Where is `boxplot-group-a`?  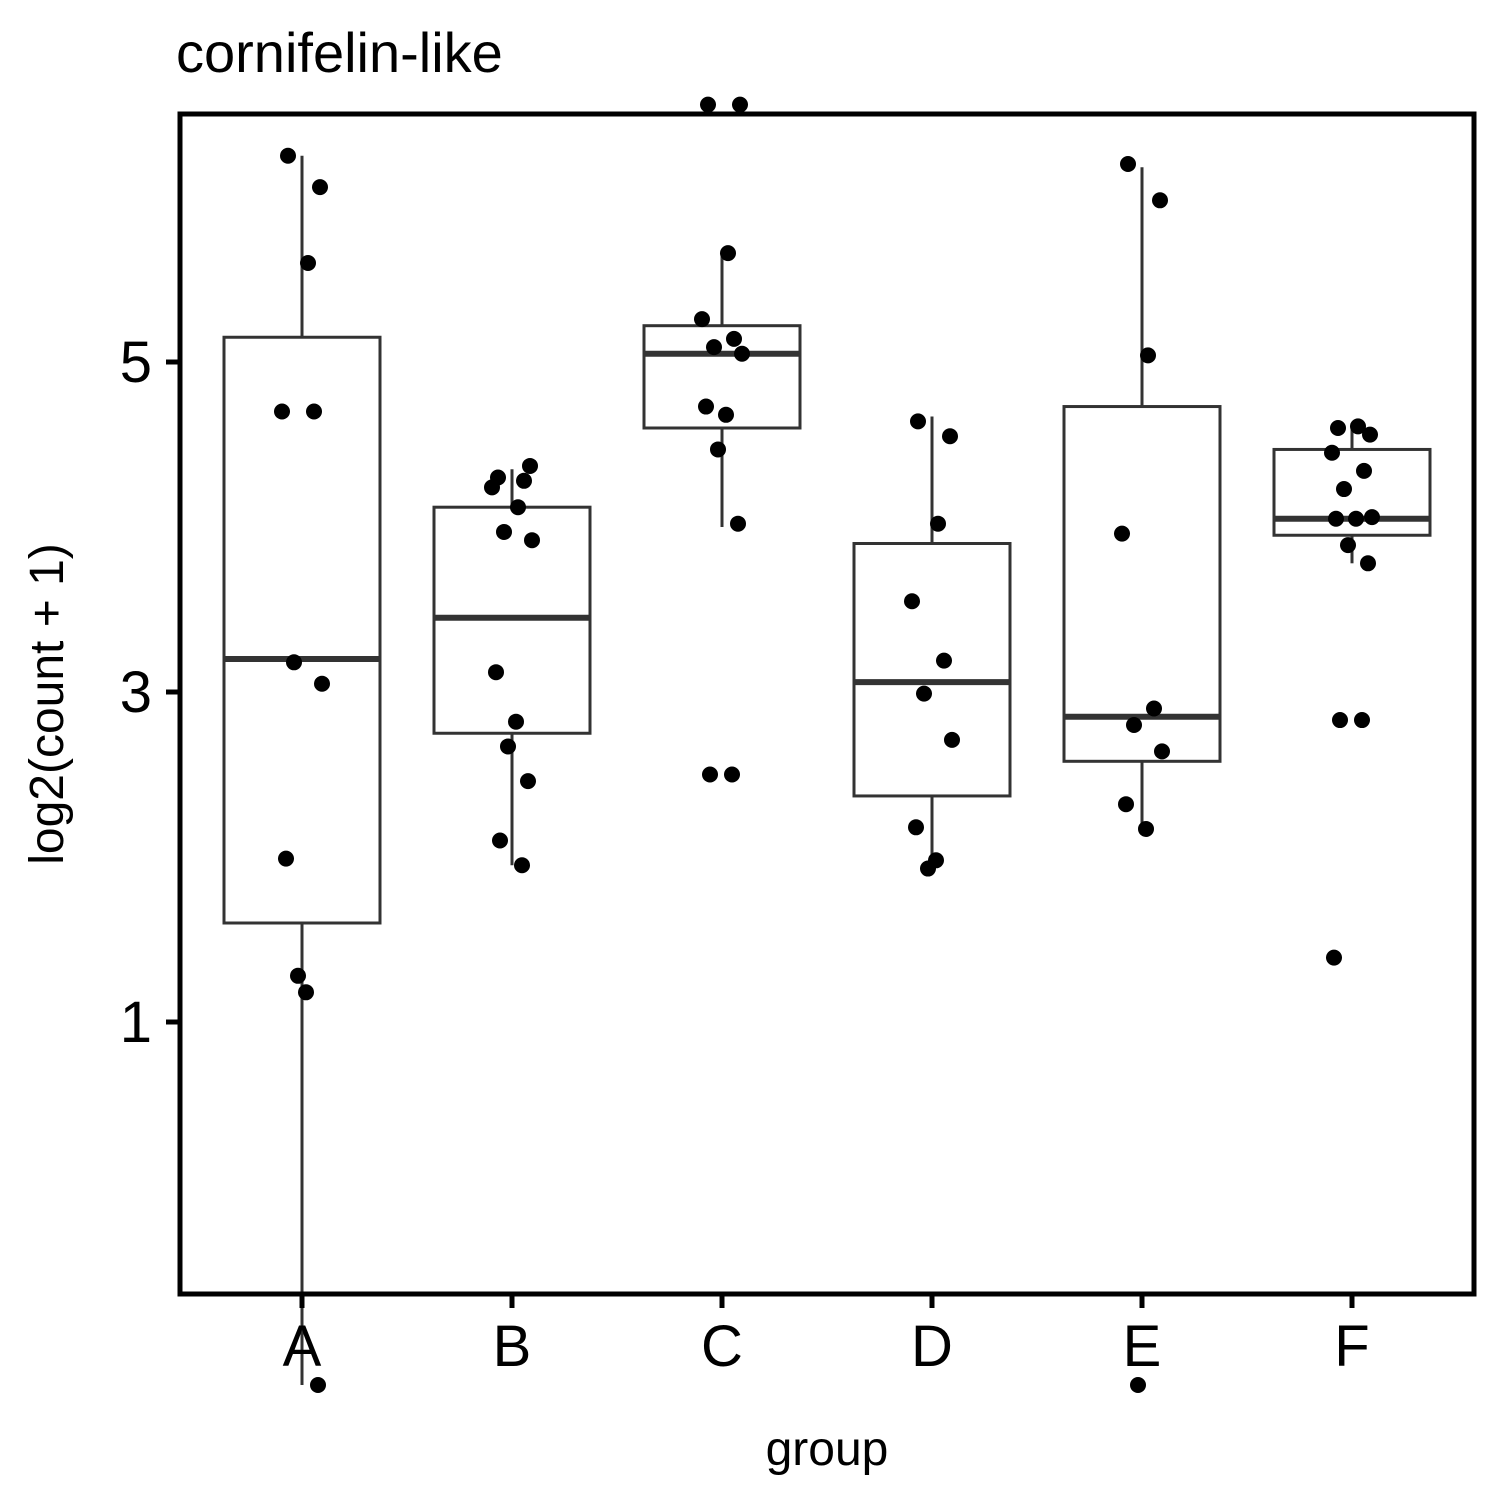 boxplot-group-a is located at coordinates (302, 770).